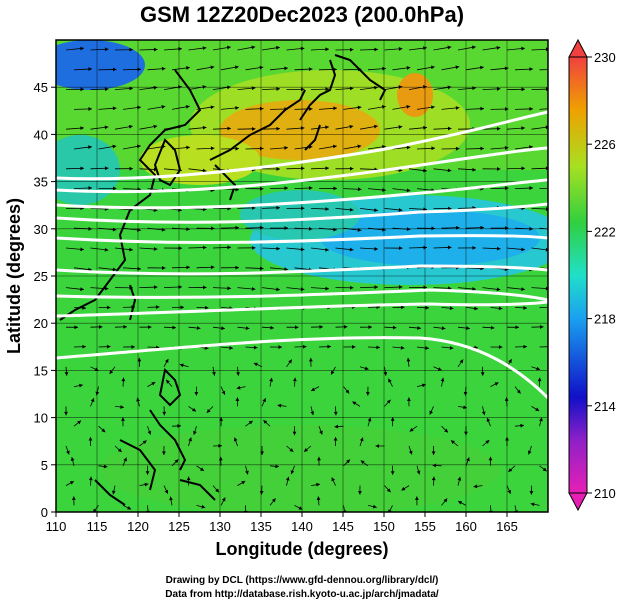 The image size is (619, 605). I want to click on lon-tick-label: 135, so click(261, 526).